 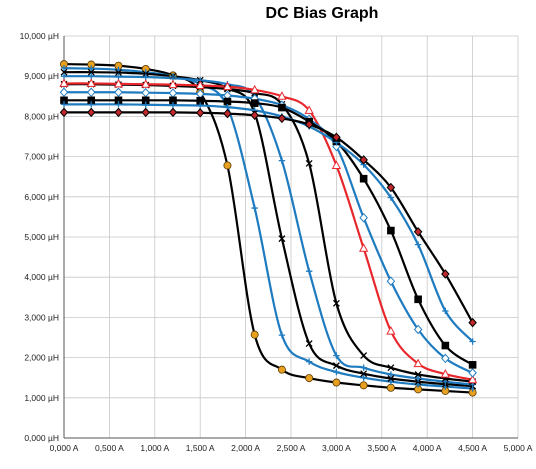 I want to click on x-tick-label: 1,500 A, so click(x=200, y=448).